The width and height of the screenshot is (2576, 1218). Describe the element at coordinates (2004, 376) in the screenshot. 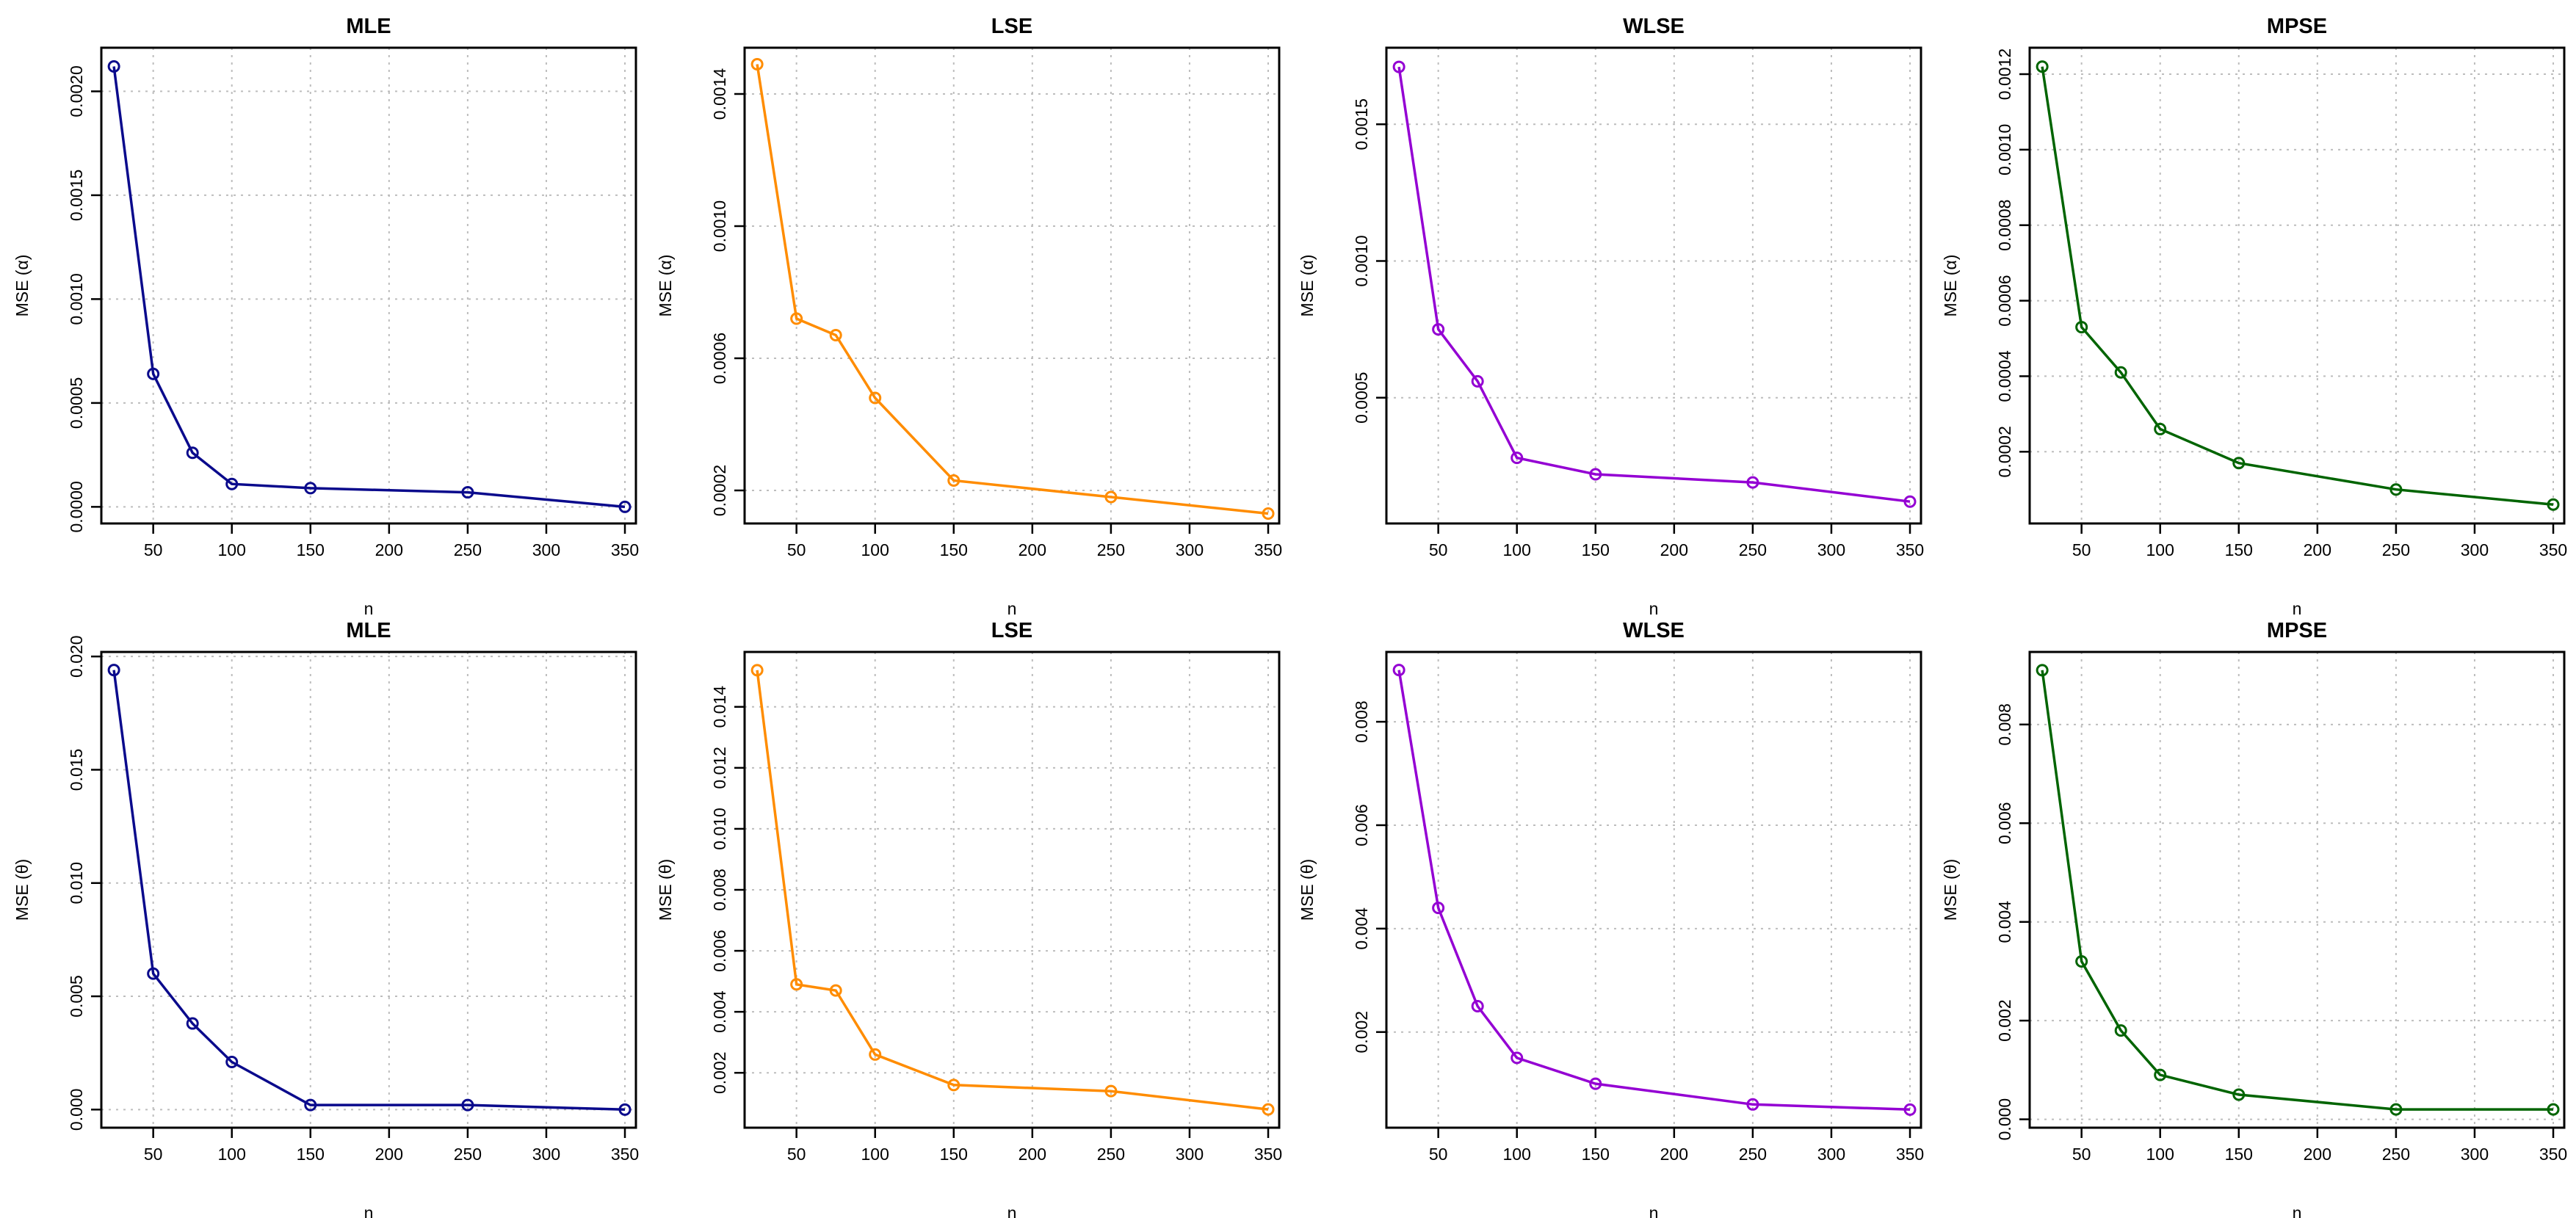

I see `y-tick-label: 0.0004` at that location.